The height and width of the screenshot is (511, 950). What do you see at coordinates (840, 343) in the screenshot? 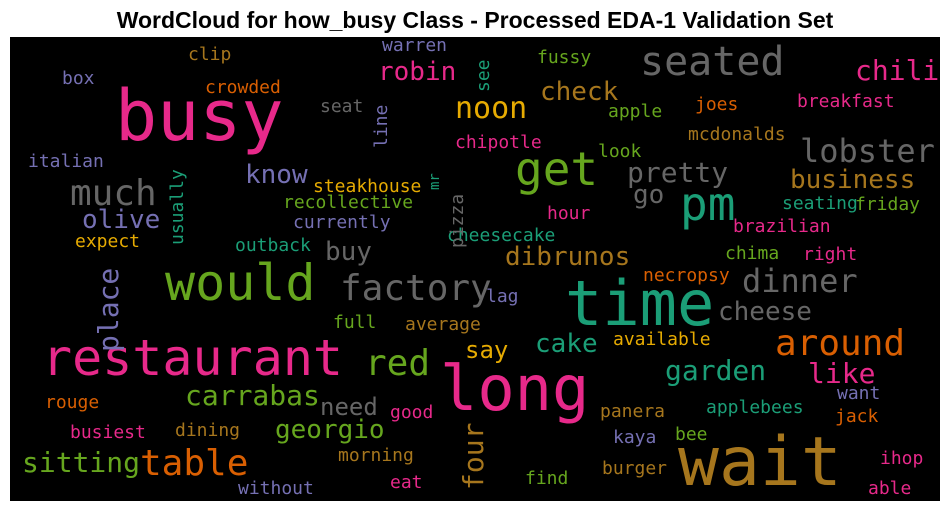
I see `cloud-word: around` at bounding box center [840, 343].